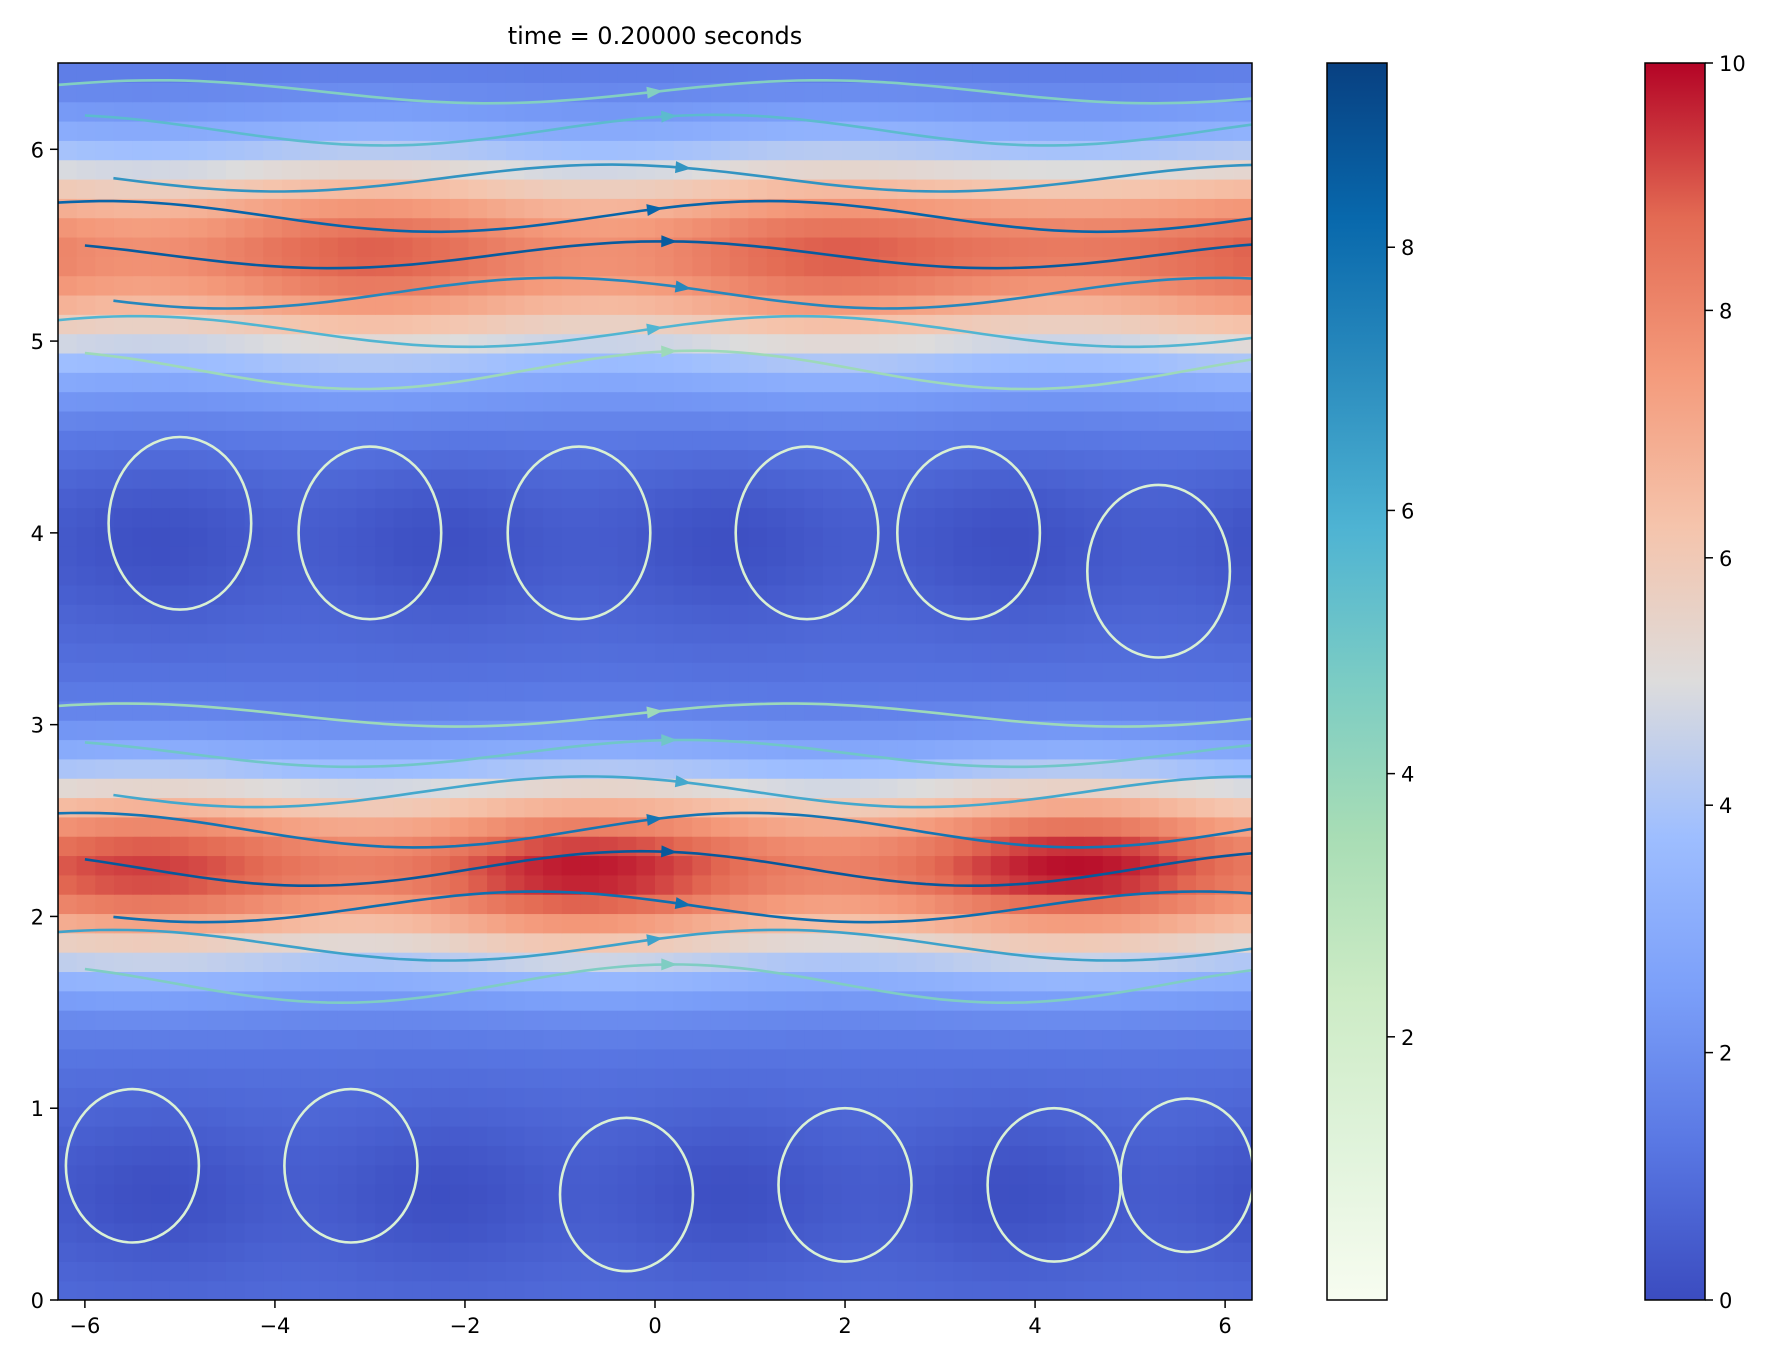  What do you see at coordinates (654, 92) in the screenshot?
I see `streamline-arrow` at bounding box center [654, 92].